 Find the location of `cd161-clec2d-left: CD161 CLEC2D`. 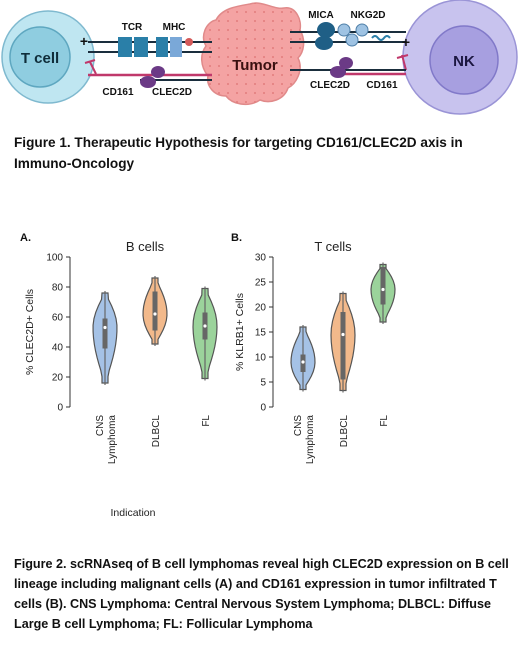

cd161-clec2d-left: CD161 CLEC2D is located at coordinates (150, 82).